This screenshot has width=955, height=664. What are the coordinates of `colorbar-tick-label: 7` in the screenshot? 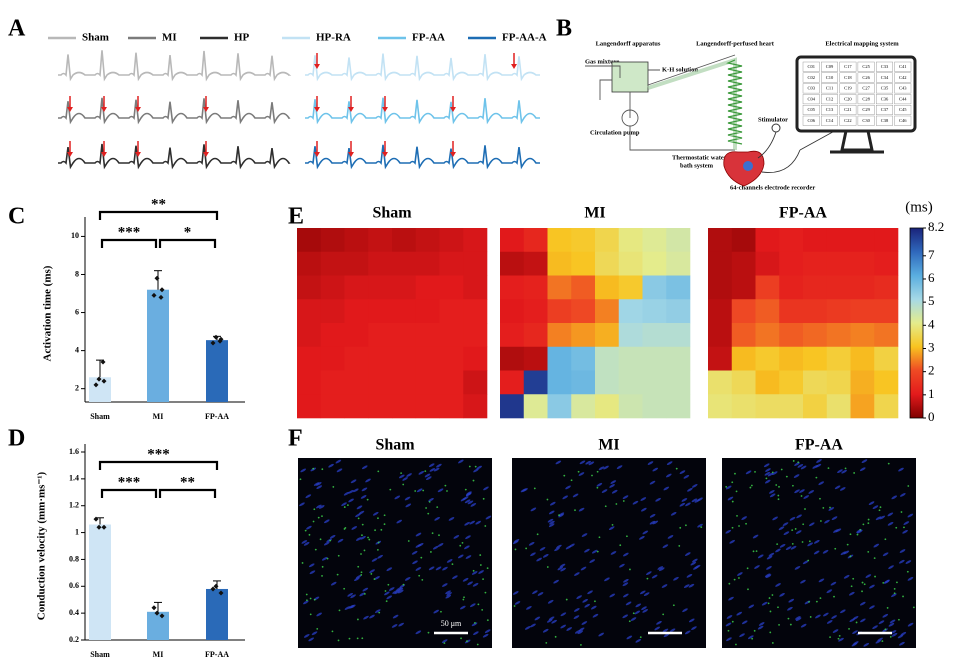 It's located at (931, 254).